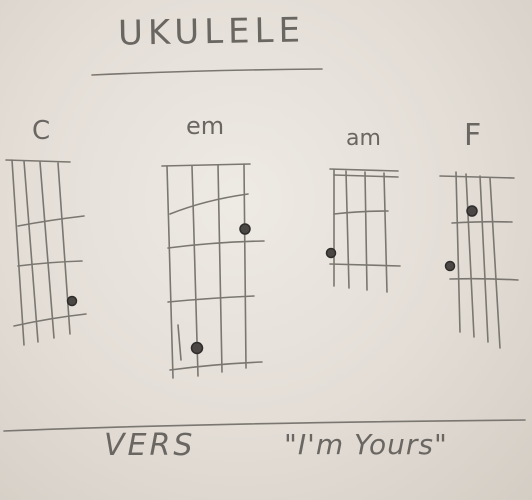 Image resolution: width=532 pixels, height=500 pixels. I want to click on song-title: "I'm Yours", so click(366, 444).